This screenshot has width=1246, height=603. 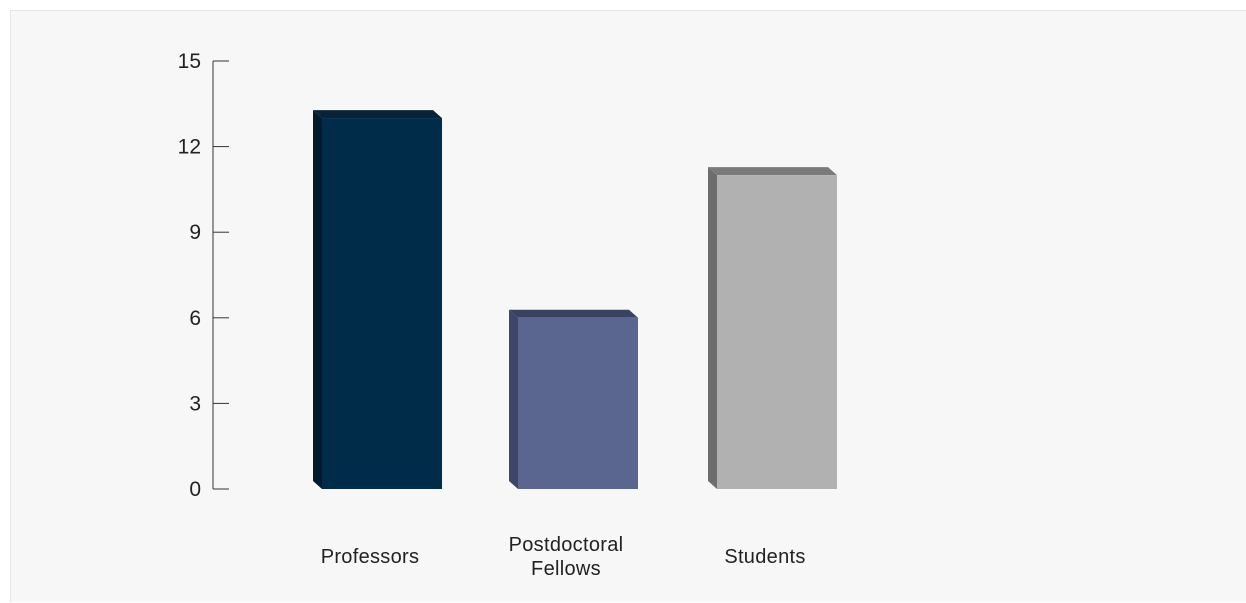 What do you see at coordinates (203, 275) in the screenshot?
I see `y-axis: 0 3 6 9 12 15` at bounding box center [203, 275].